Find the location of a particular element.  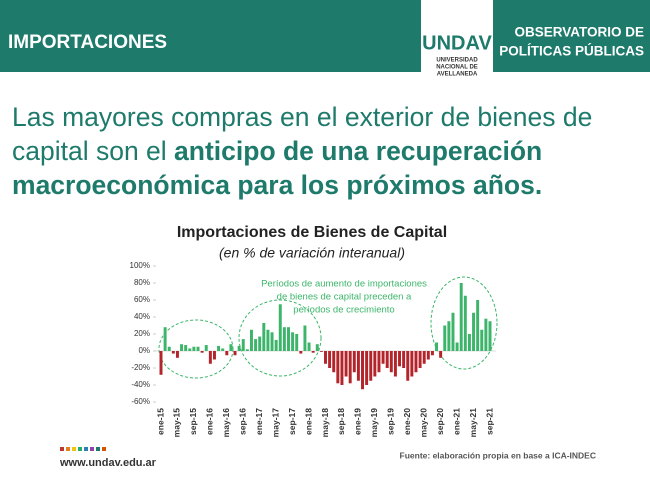

x-tick-label: sep-15 is located at coordinates (193, 421).